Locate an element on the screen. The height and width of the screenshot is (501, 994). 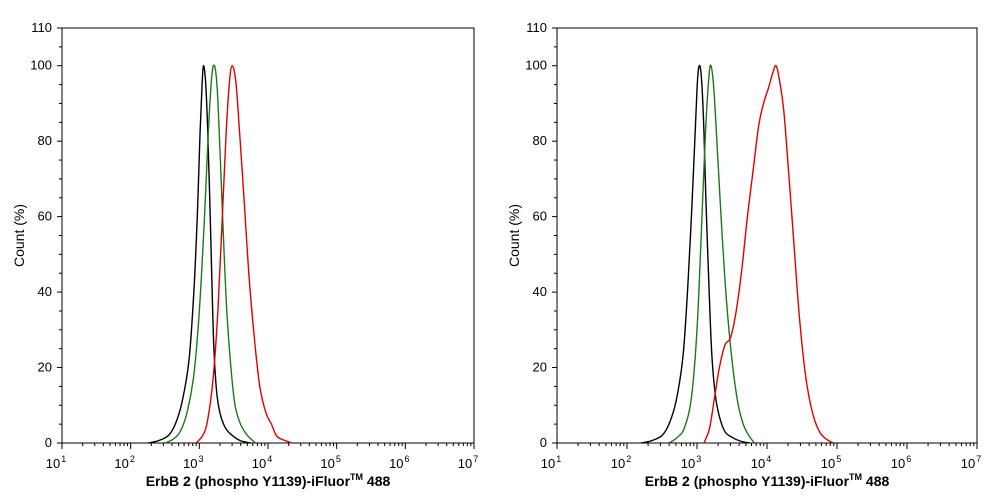
chart-2-x-tick-label: 10¹ is located at coordinates (551, 462).